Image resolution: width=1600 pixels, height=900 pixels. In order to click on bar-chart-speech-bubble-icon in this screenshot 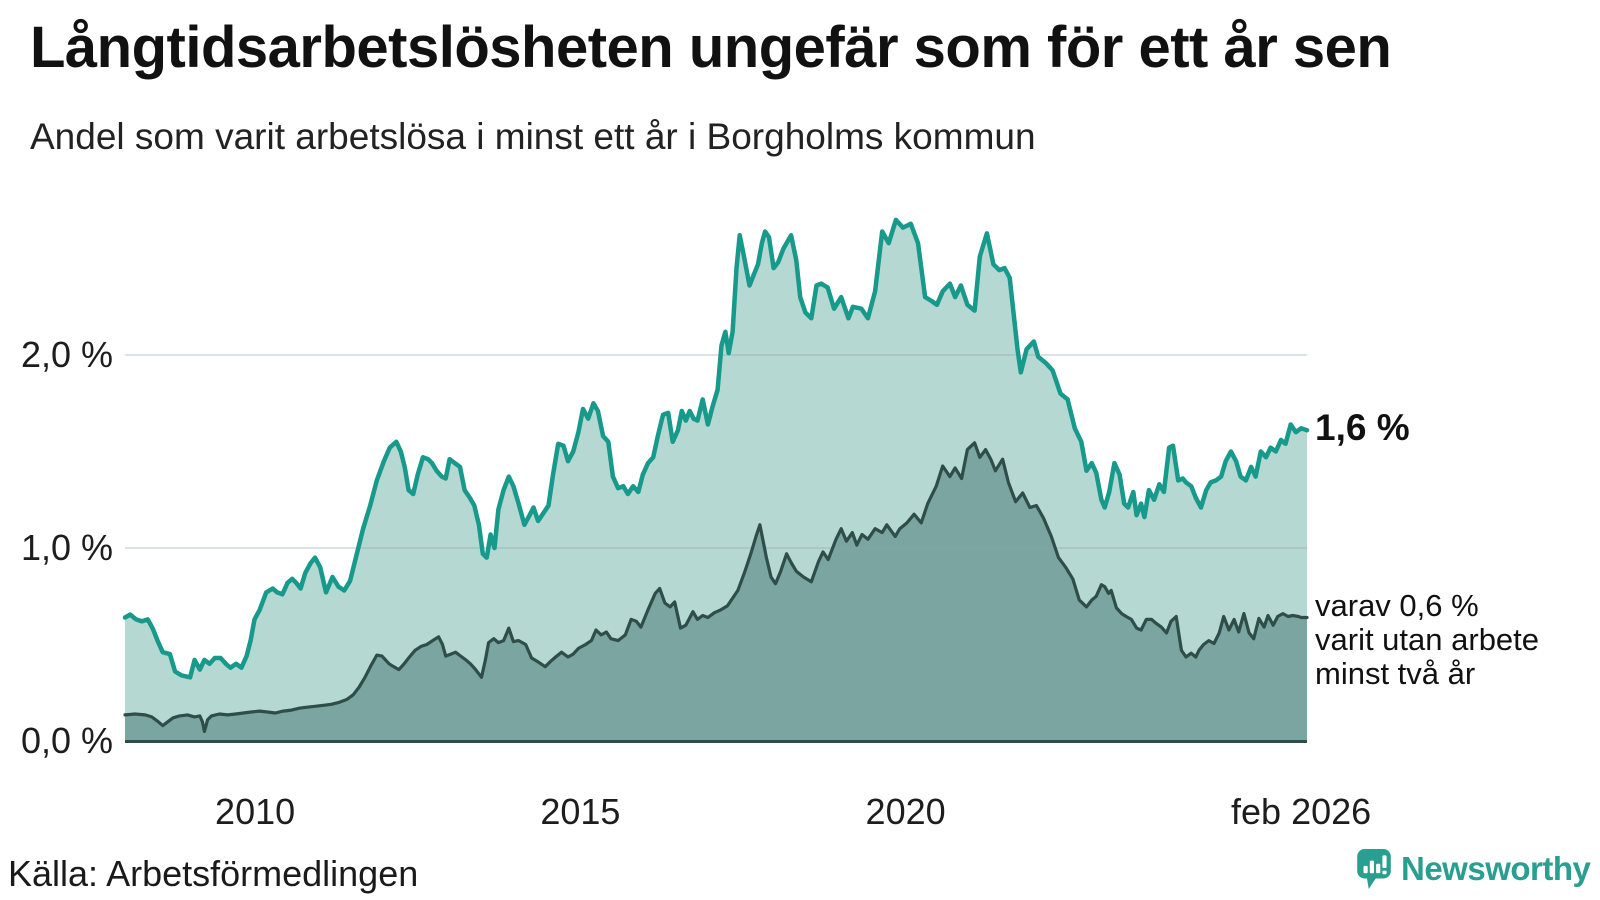, I will do `click(1374, 869)`.